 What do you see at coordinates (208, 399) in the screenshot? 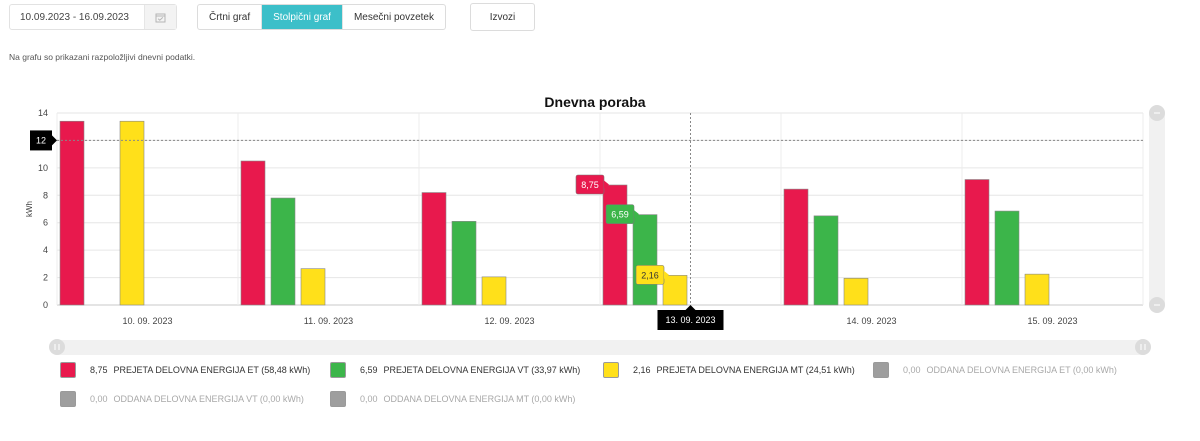
I see `legend-label: ODDANA DELOVNA ENERGIJA VT (0,00 kWh)` at bounding box center [208, 399].